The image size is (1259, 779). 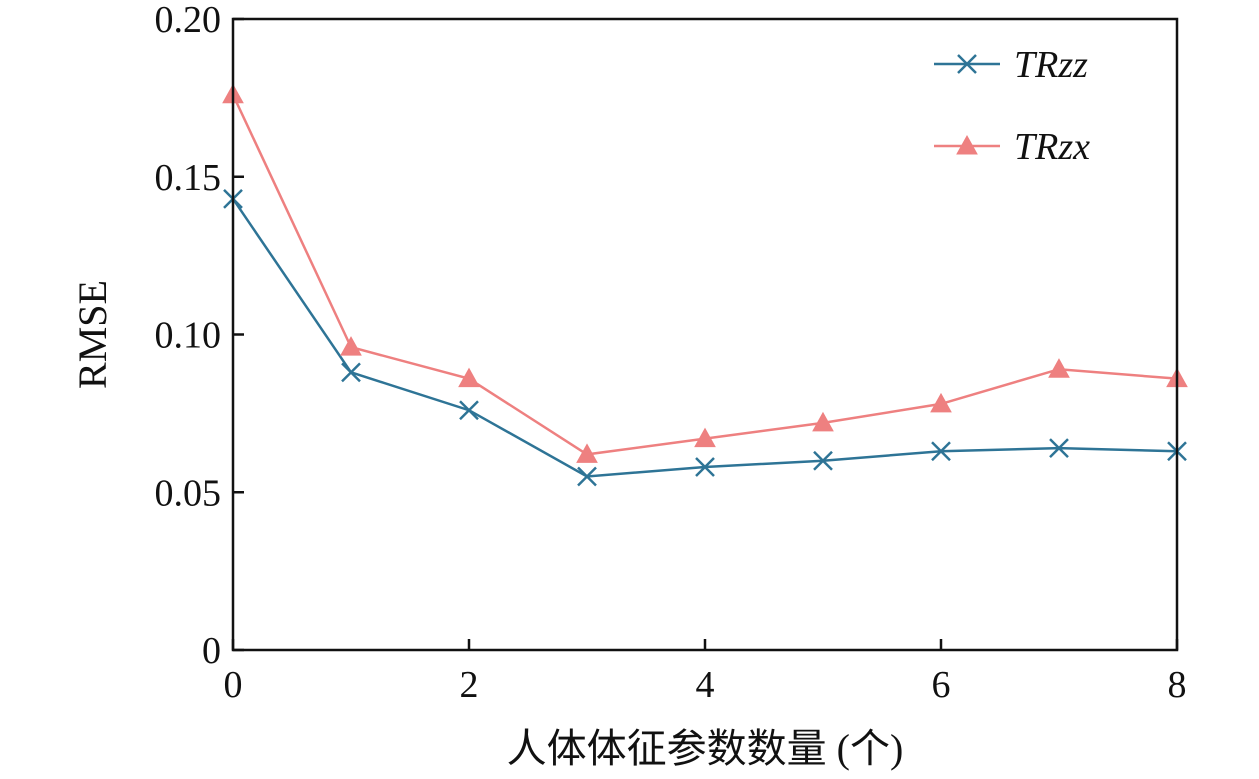 What do you see at coordinates (1012, 106) in the screenshot?
I see `legend: TRzz TRzx` at bounding box center [1012, 106].